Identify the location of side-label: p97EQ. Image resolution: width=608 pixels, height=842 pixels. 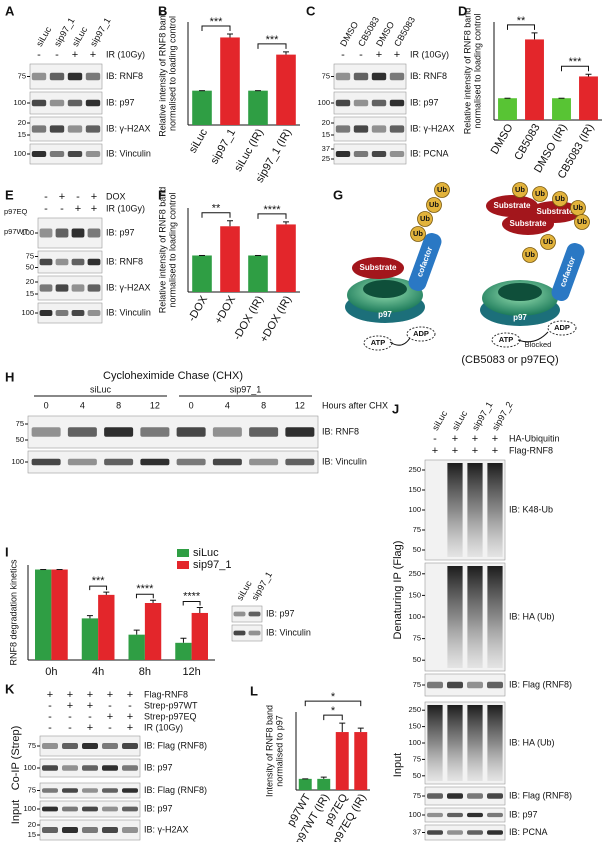
(16, 211).